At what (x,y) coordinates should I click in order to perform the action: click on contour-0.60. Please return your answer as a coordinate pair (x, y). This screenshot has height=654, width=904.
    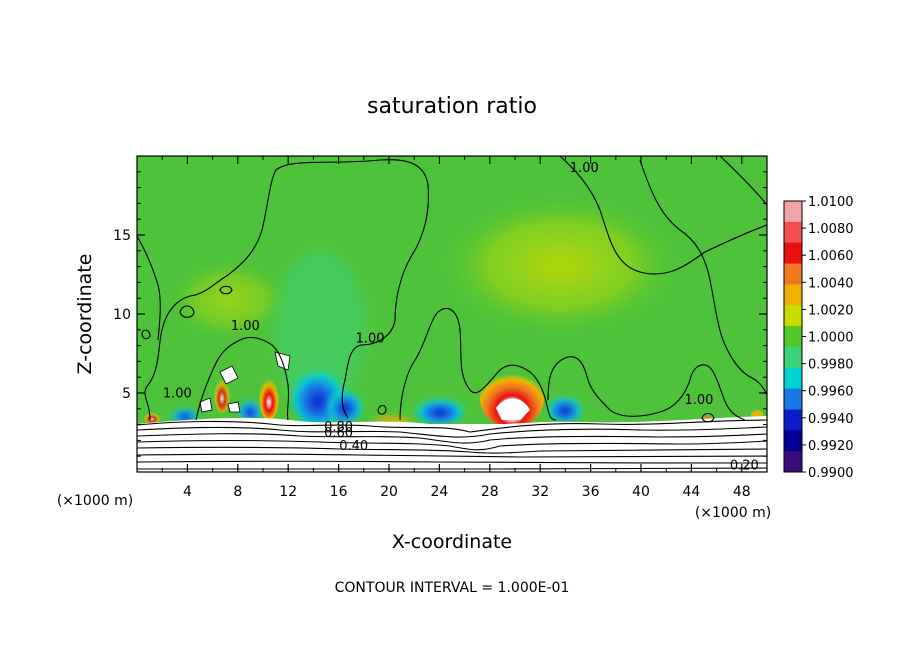
    Looking at the image, I should click on (452, 445).